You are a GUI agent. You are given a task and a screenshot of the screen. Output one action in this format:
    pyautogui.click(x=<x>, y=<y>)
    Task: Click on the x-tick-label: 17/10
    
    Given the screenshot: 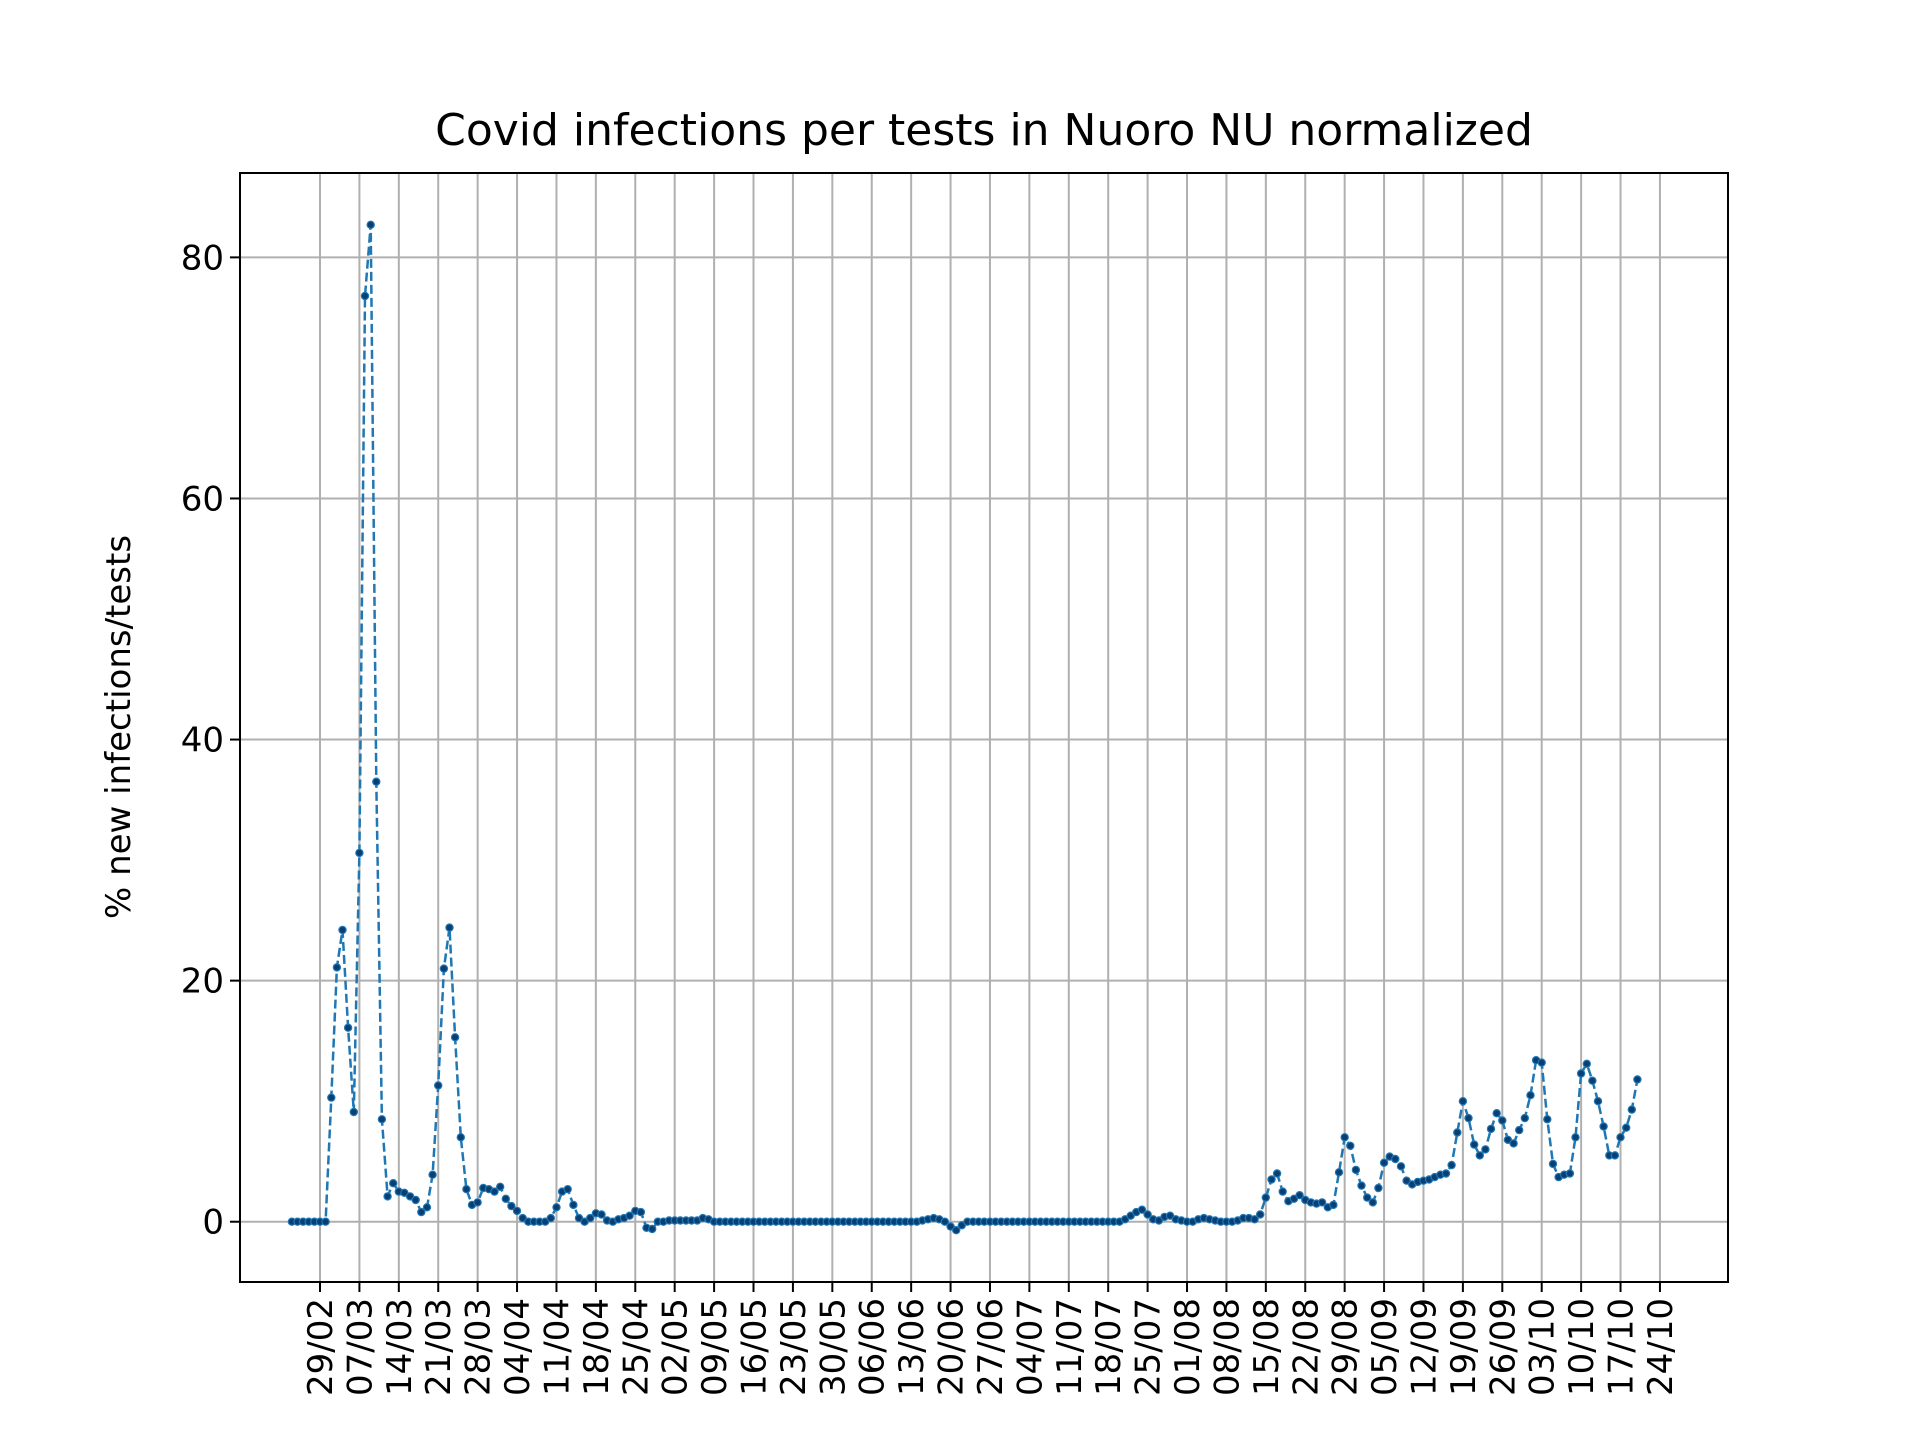 What is the action you would take?
    pyautogui.click(x=1622, y=1347)
    